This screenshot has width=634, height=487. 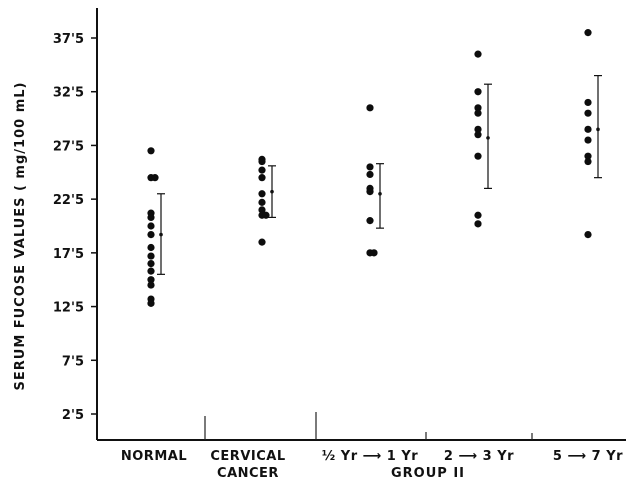 What do you see at coordinates (68, 39) in the screenshot?
I see `y-tick-label: 37'5` at bounding box center [68, 39].